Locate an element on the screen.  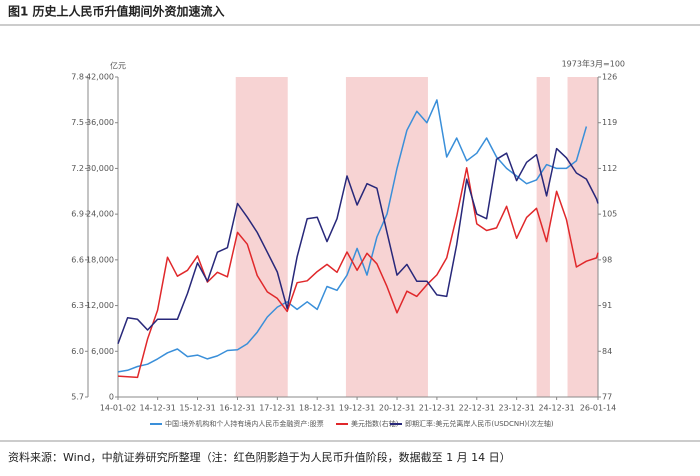
legend-label: 即期汇率:美元兑离岸人民币(USDCNH)(次左轴) is located at coordinates (479, 423).